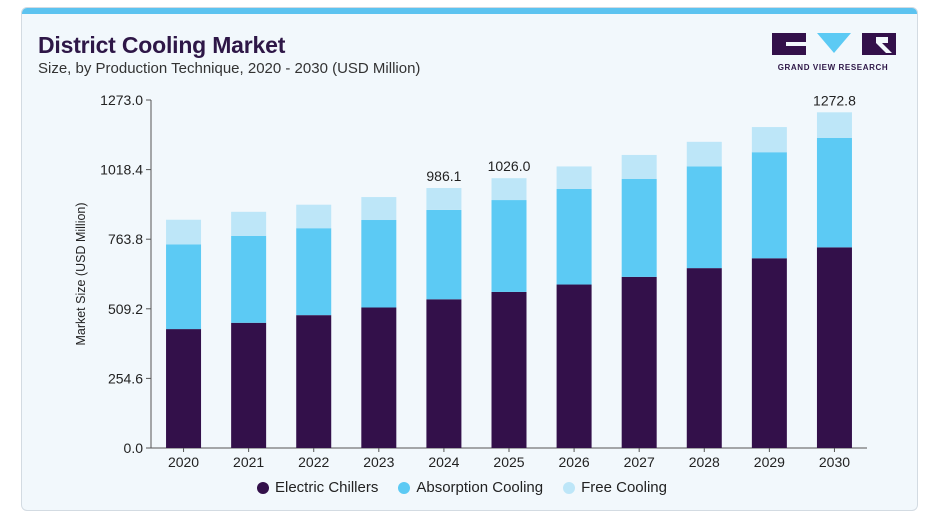 The height and width of the screenshot is (519, 945). Describe the element at coordinates (134, 448) in the screenshot. I see `y-tick-label: 0.0` at that location.